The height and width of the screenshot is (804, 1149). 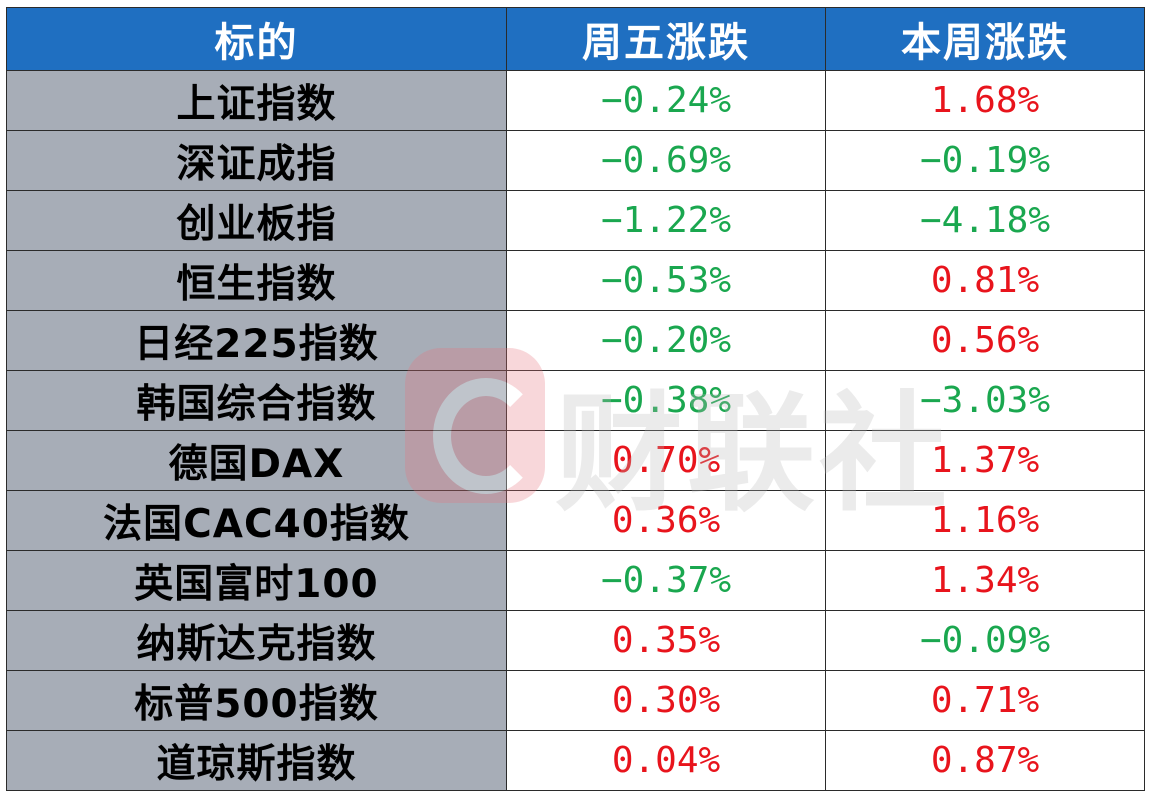 I want to click on header-row: 标的 周五涨跌 本周涨跌, so click(x=575, y=39).